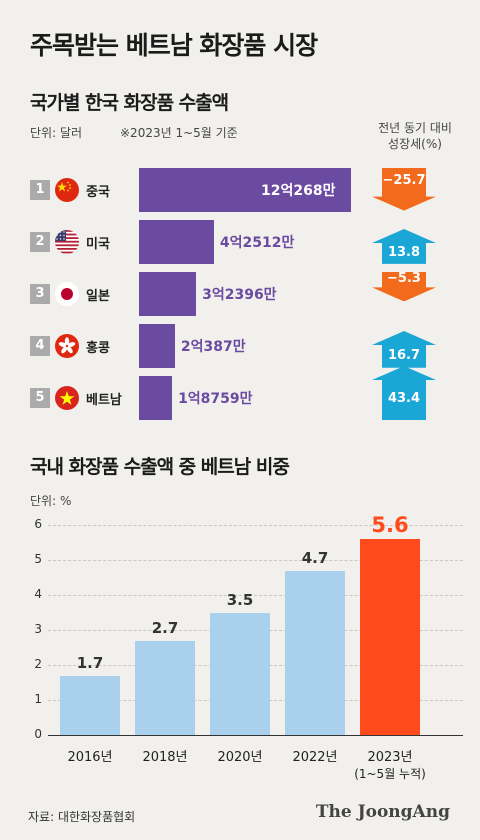 The image size is (480, 840). I want to click on export-value-label: 3억2396만, so click(239, 295).